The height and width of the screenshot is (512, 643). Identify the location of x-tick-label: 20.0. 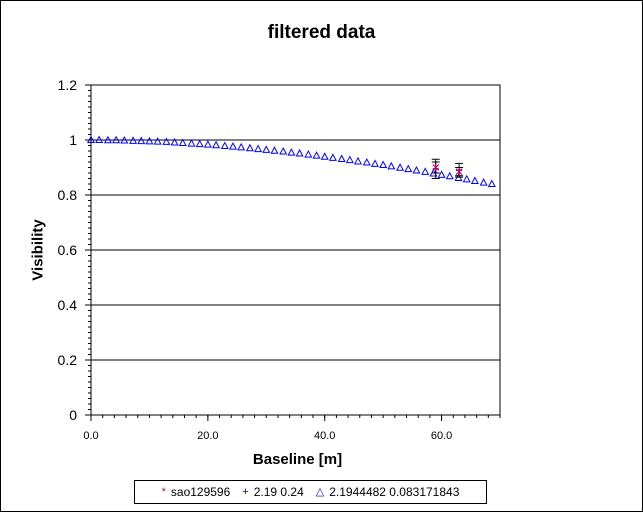
(207, 436).